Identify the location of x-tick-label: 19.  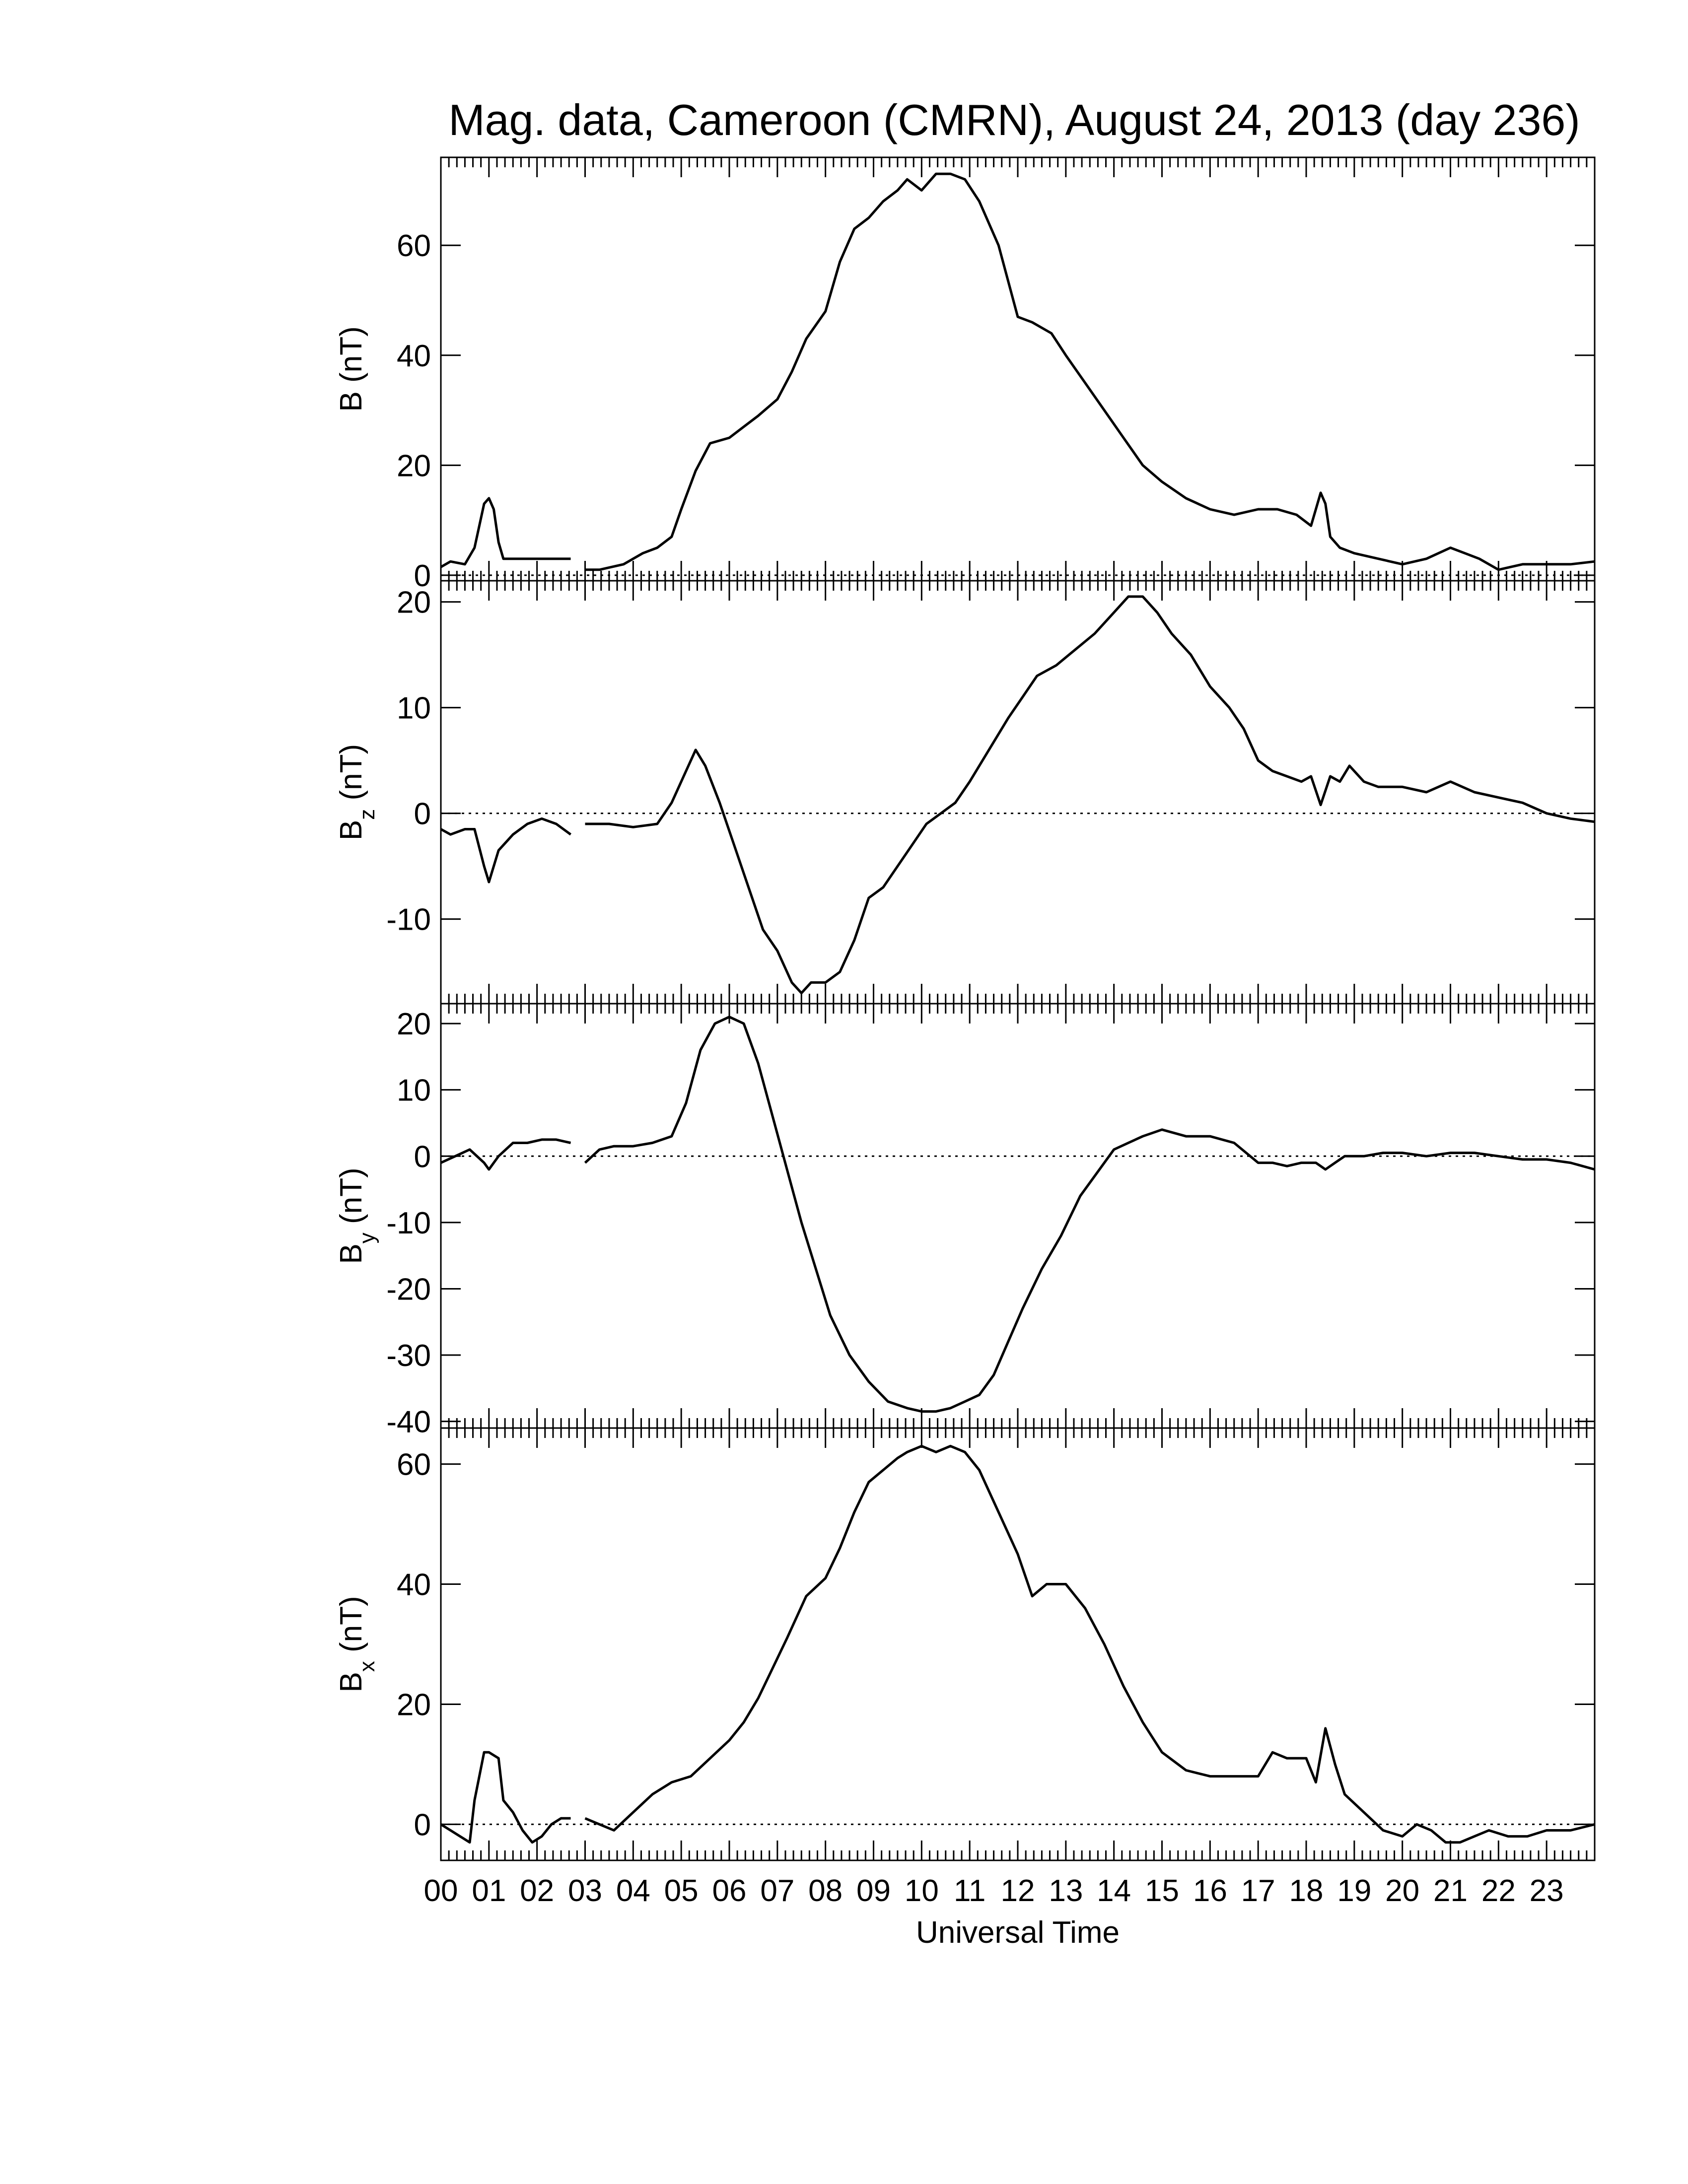
(1354, 1891).